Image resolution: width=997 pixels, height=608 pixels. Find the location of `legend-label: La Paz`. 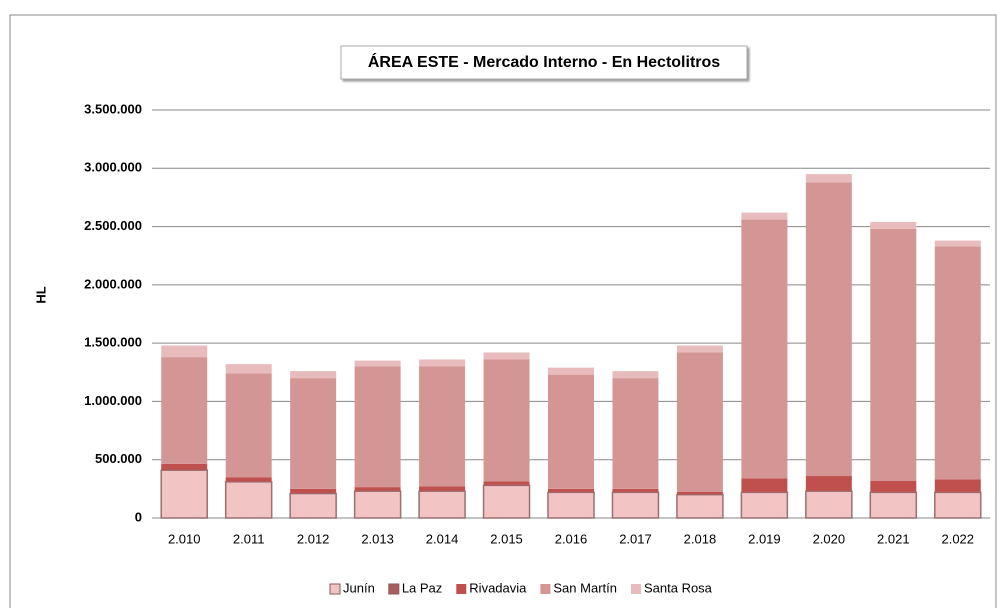

legend-label: La Paz is located at coordinates (422, 587).